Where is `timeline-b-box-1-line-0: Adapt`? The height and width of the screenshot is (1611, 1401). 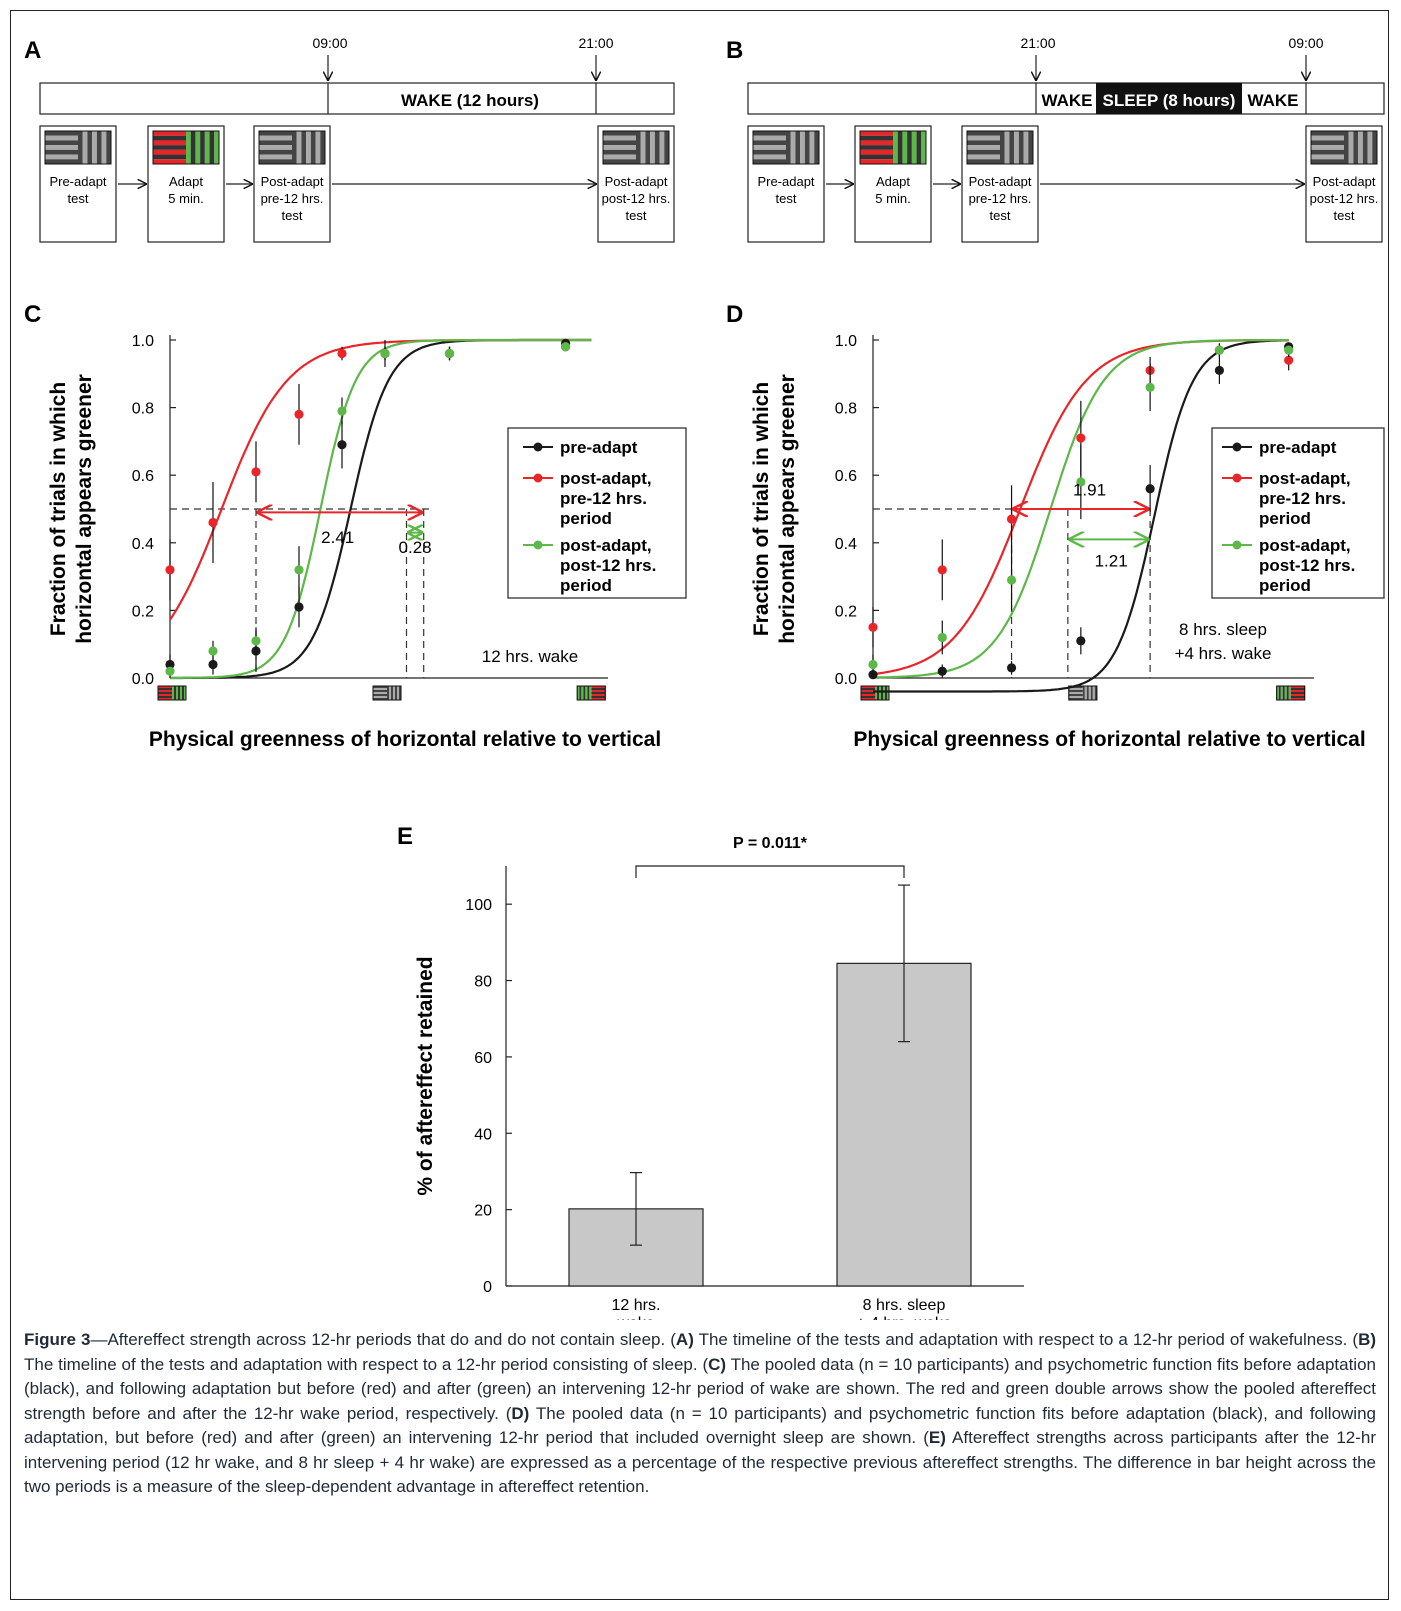 timeline-b-box-1-line-0: Adapt is located at coordinates (893, 181).